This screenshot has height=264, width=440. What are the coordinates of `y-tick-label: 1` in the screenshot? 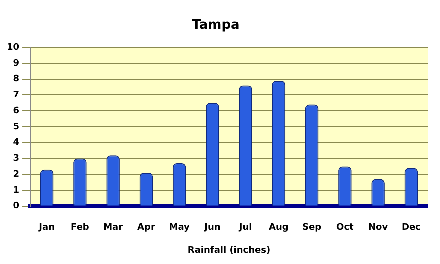 It's located at (16, 191).